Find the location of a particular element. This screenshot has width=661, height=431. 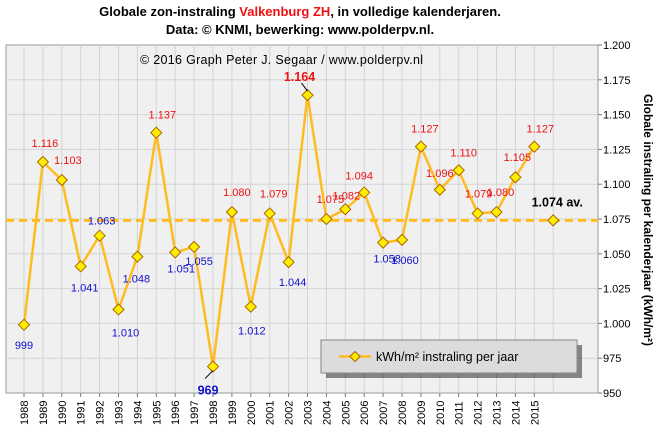

x-tick-label: 1997 is located at coordinates (195, 413).